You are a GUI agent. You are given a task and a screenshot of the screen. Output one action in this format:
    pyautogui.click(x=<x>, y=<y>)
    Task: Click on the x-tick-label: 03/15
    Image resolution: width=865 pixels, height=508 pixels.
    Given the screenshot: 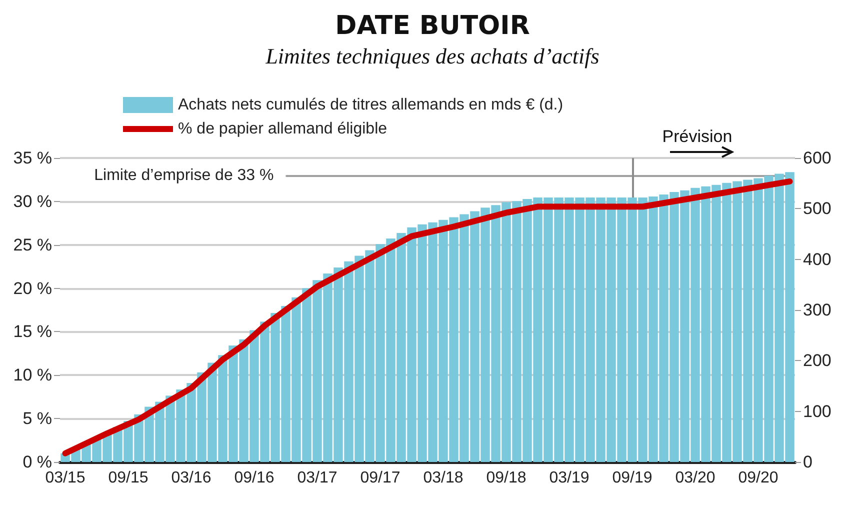 What is the action you would take?
    pyautogui.click(x=65, y=478)
    